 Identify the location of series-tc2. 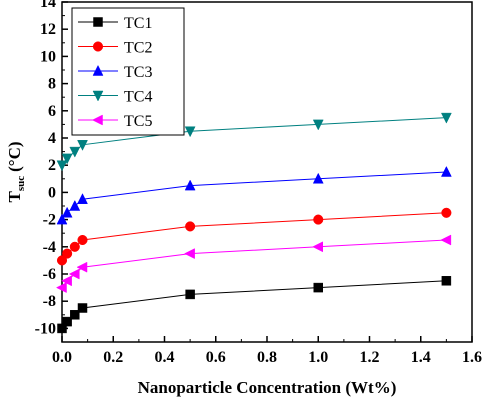
(254, 236).